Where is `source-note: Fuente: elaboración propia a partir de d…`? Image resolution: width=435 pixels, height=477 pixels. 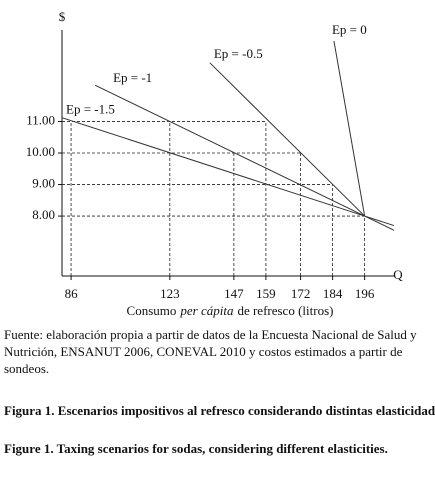 source-note: Fuente: elaboración propia a partir de d… is located at coordinates (210, 351).